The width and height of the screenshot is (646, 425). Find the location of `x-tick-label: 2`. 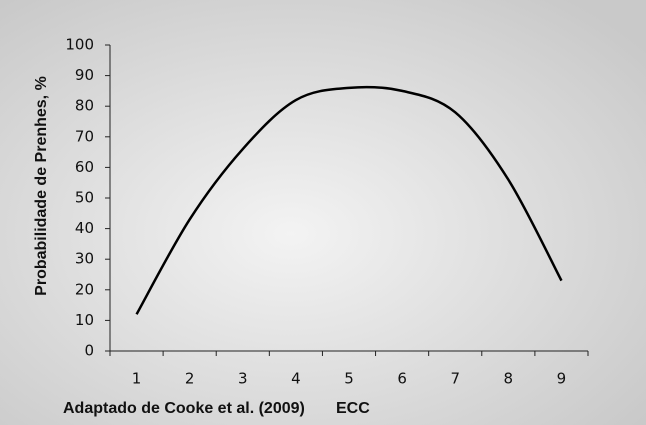

x-tick-label: 2 is located at coordinates (190, 379).